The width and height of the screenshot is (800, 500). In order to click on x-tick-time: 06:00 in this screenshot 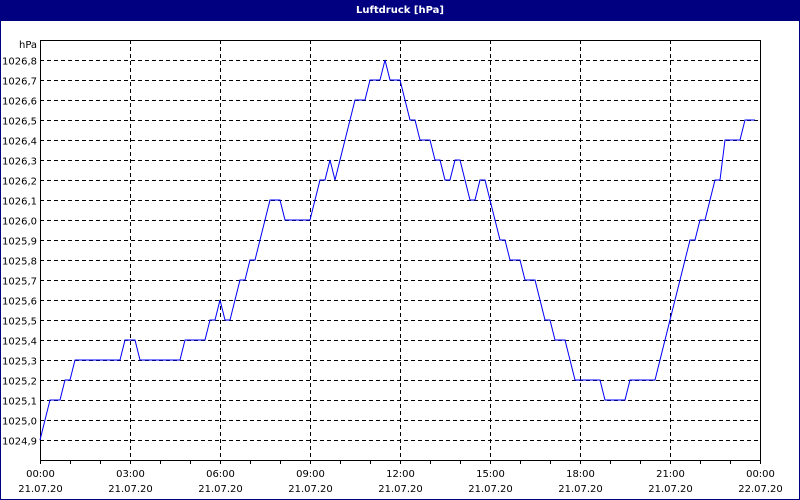, I will do `click(220, 474)`.